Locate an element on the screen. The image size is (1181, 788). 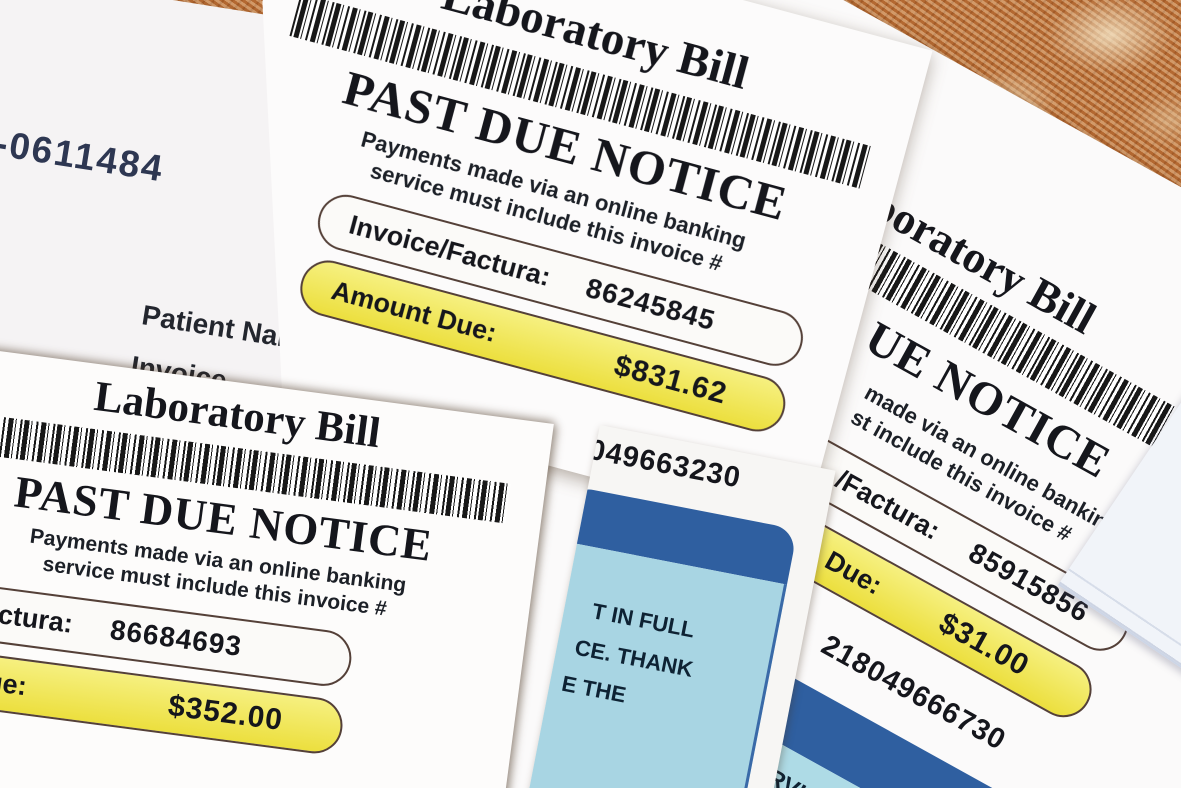
invoice-label: Invoice/Factura: is located at coordinates (37, 610).